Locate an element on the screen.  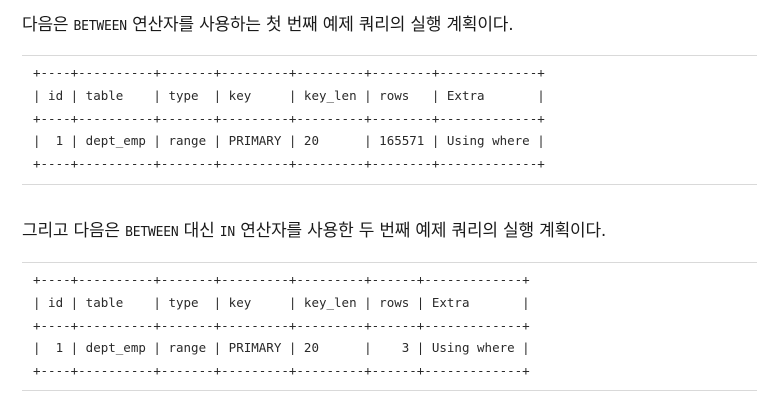
section2-intro-keyword2: IN is located at coordinates (227, 232).